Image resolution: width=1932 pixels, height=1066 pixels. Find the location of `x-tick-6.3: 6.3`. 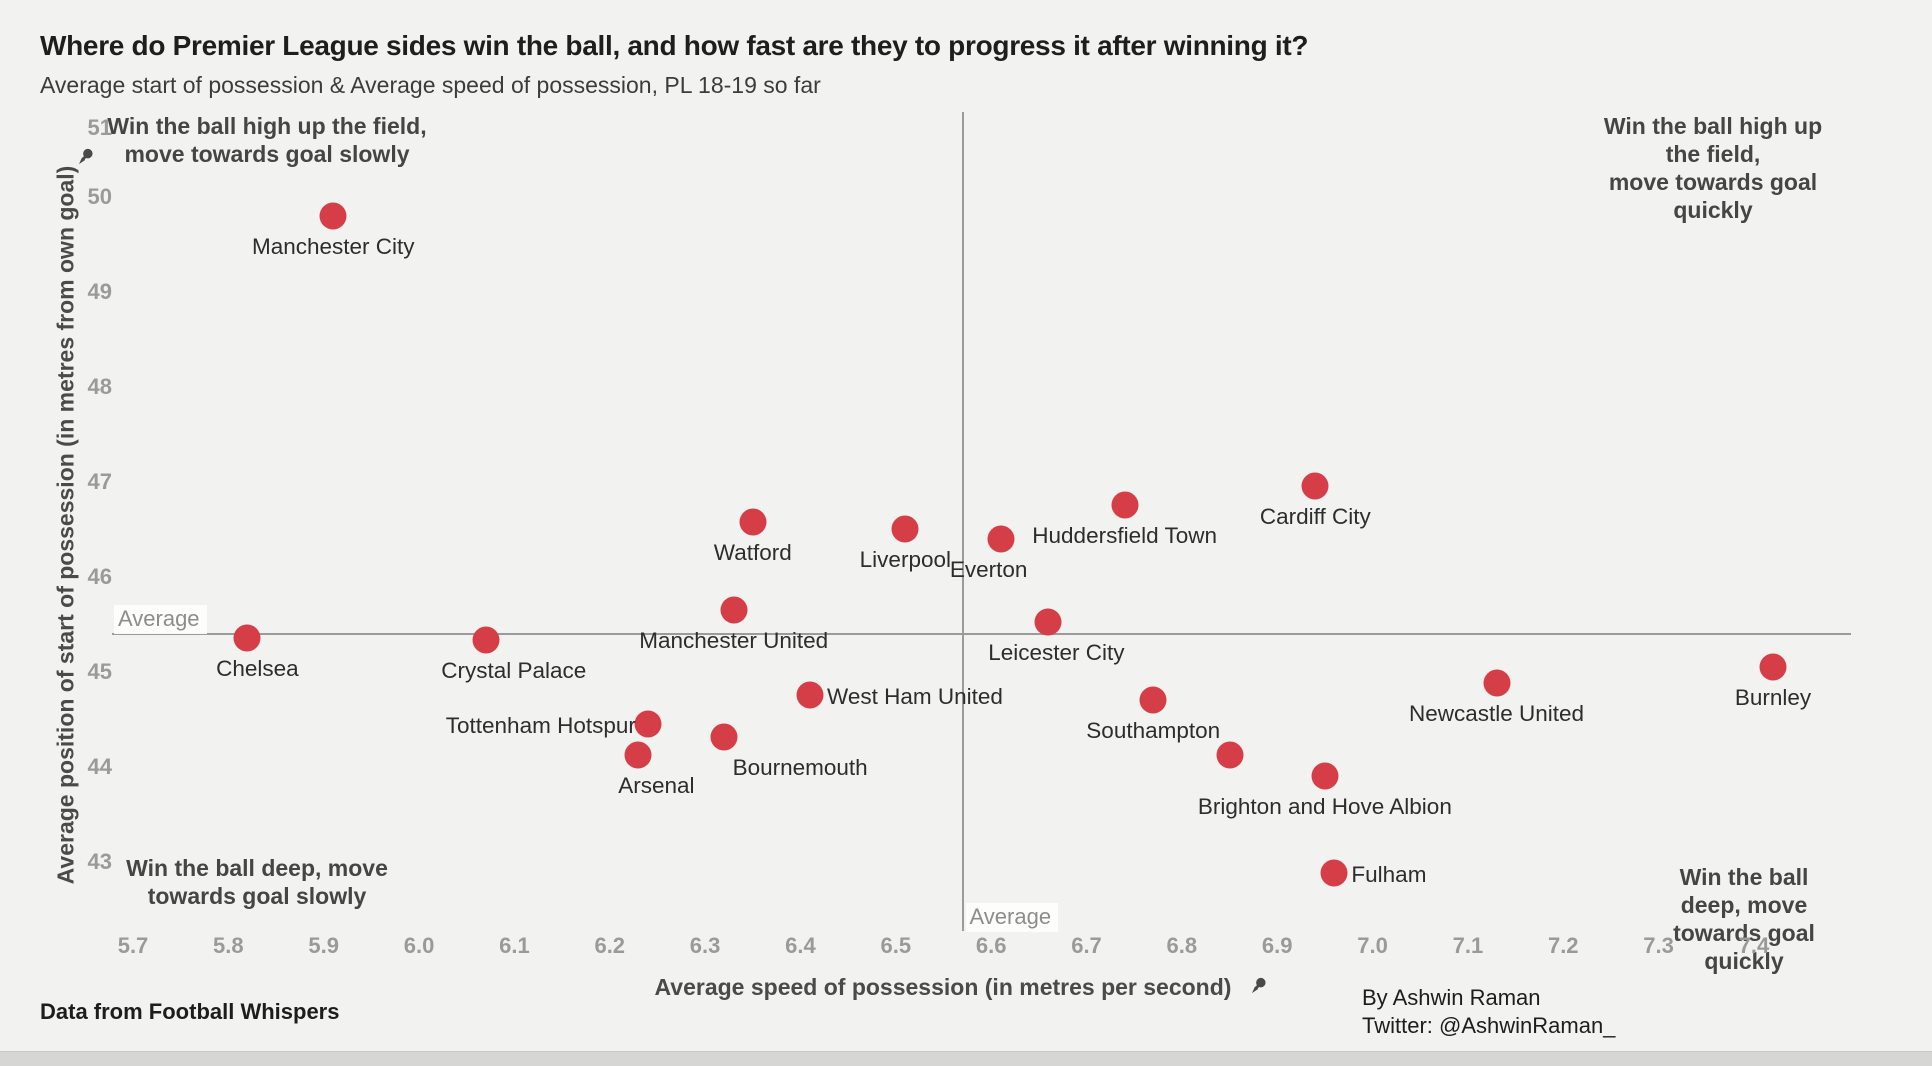

x-tick-6.3: 6.3 is located at coordinates (705, 945).